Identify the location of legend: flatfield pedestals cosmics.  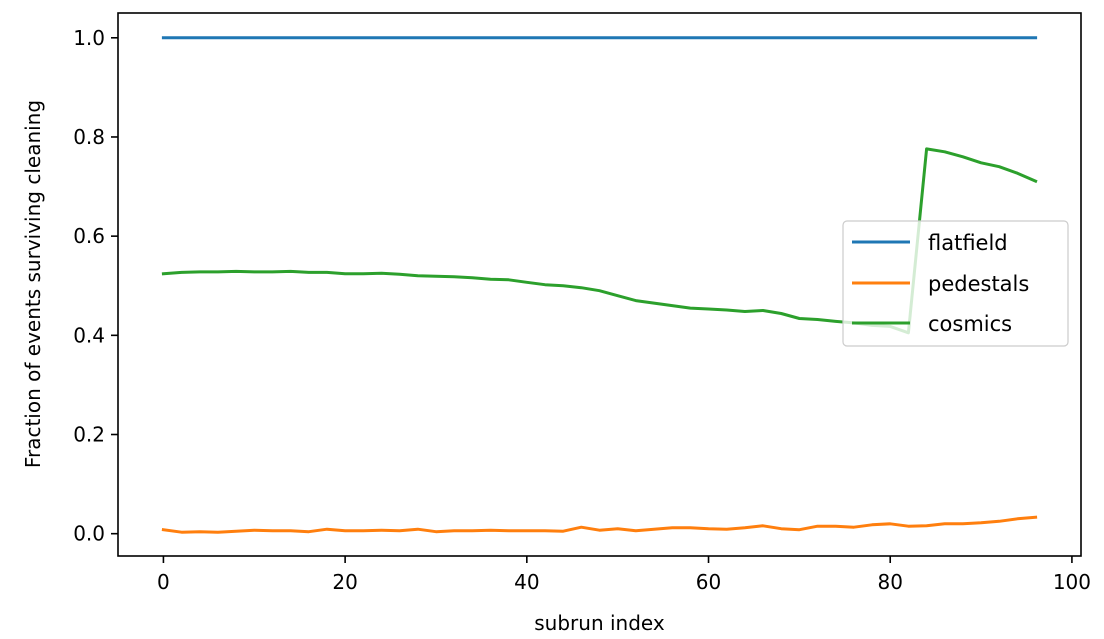
(955, 283).